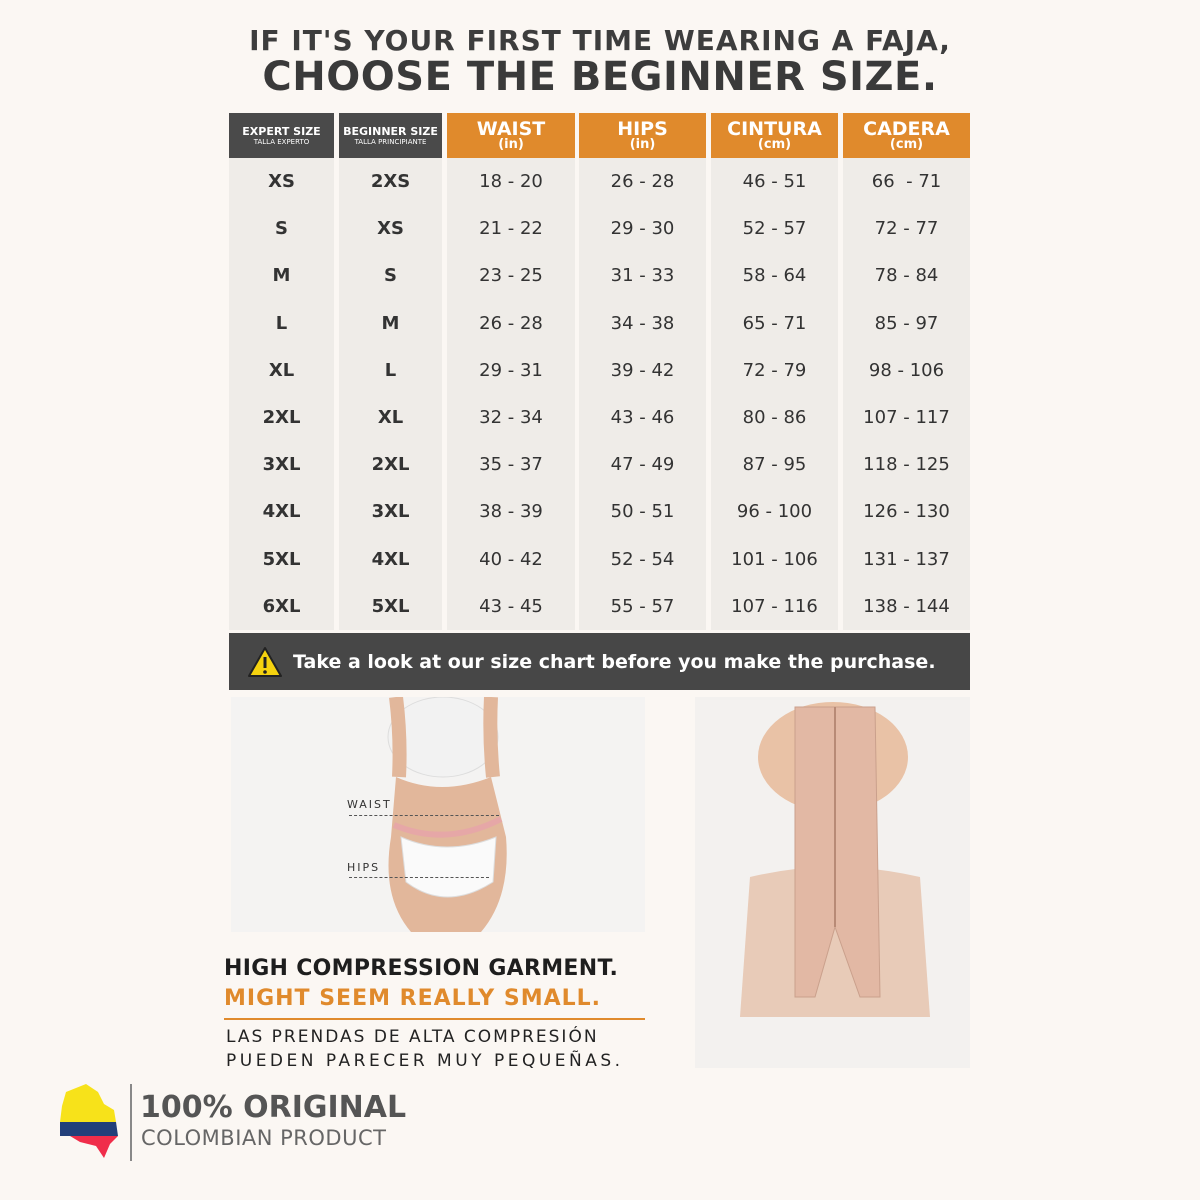 The image size is (1200, 1200). I want to click on table-cell: 43 - 46, so click(642, 418).